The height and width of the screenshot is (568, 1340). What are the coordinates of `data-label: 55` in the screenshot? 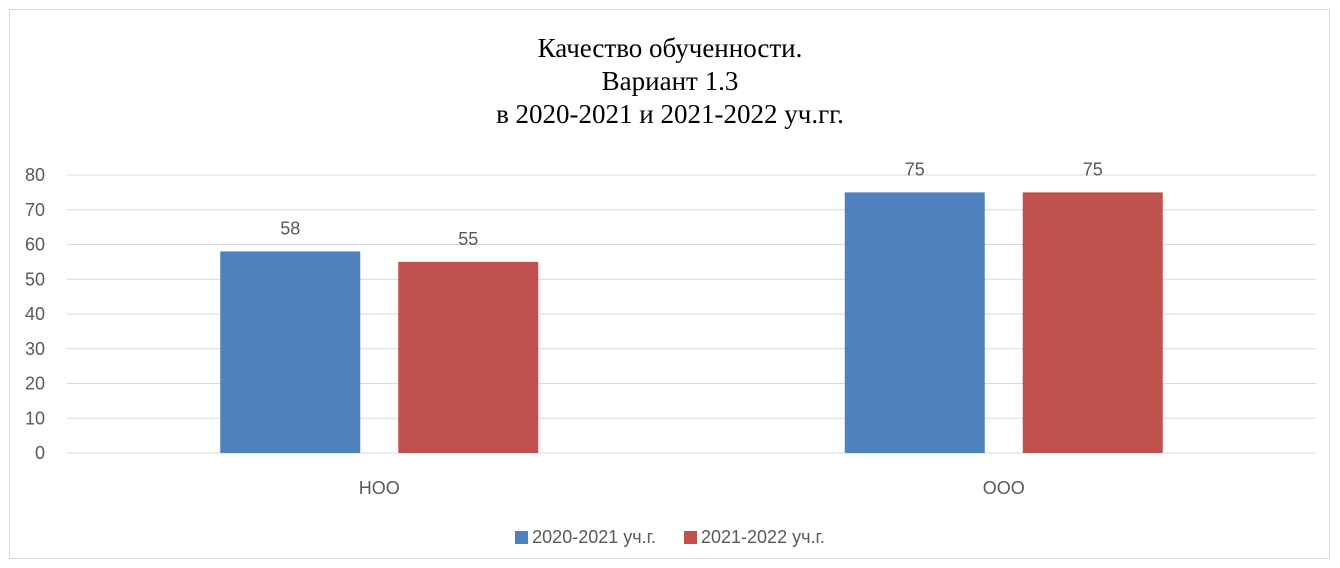 It's located at (468, 239).